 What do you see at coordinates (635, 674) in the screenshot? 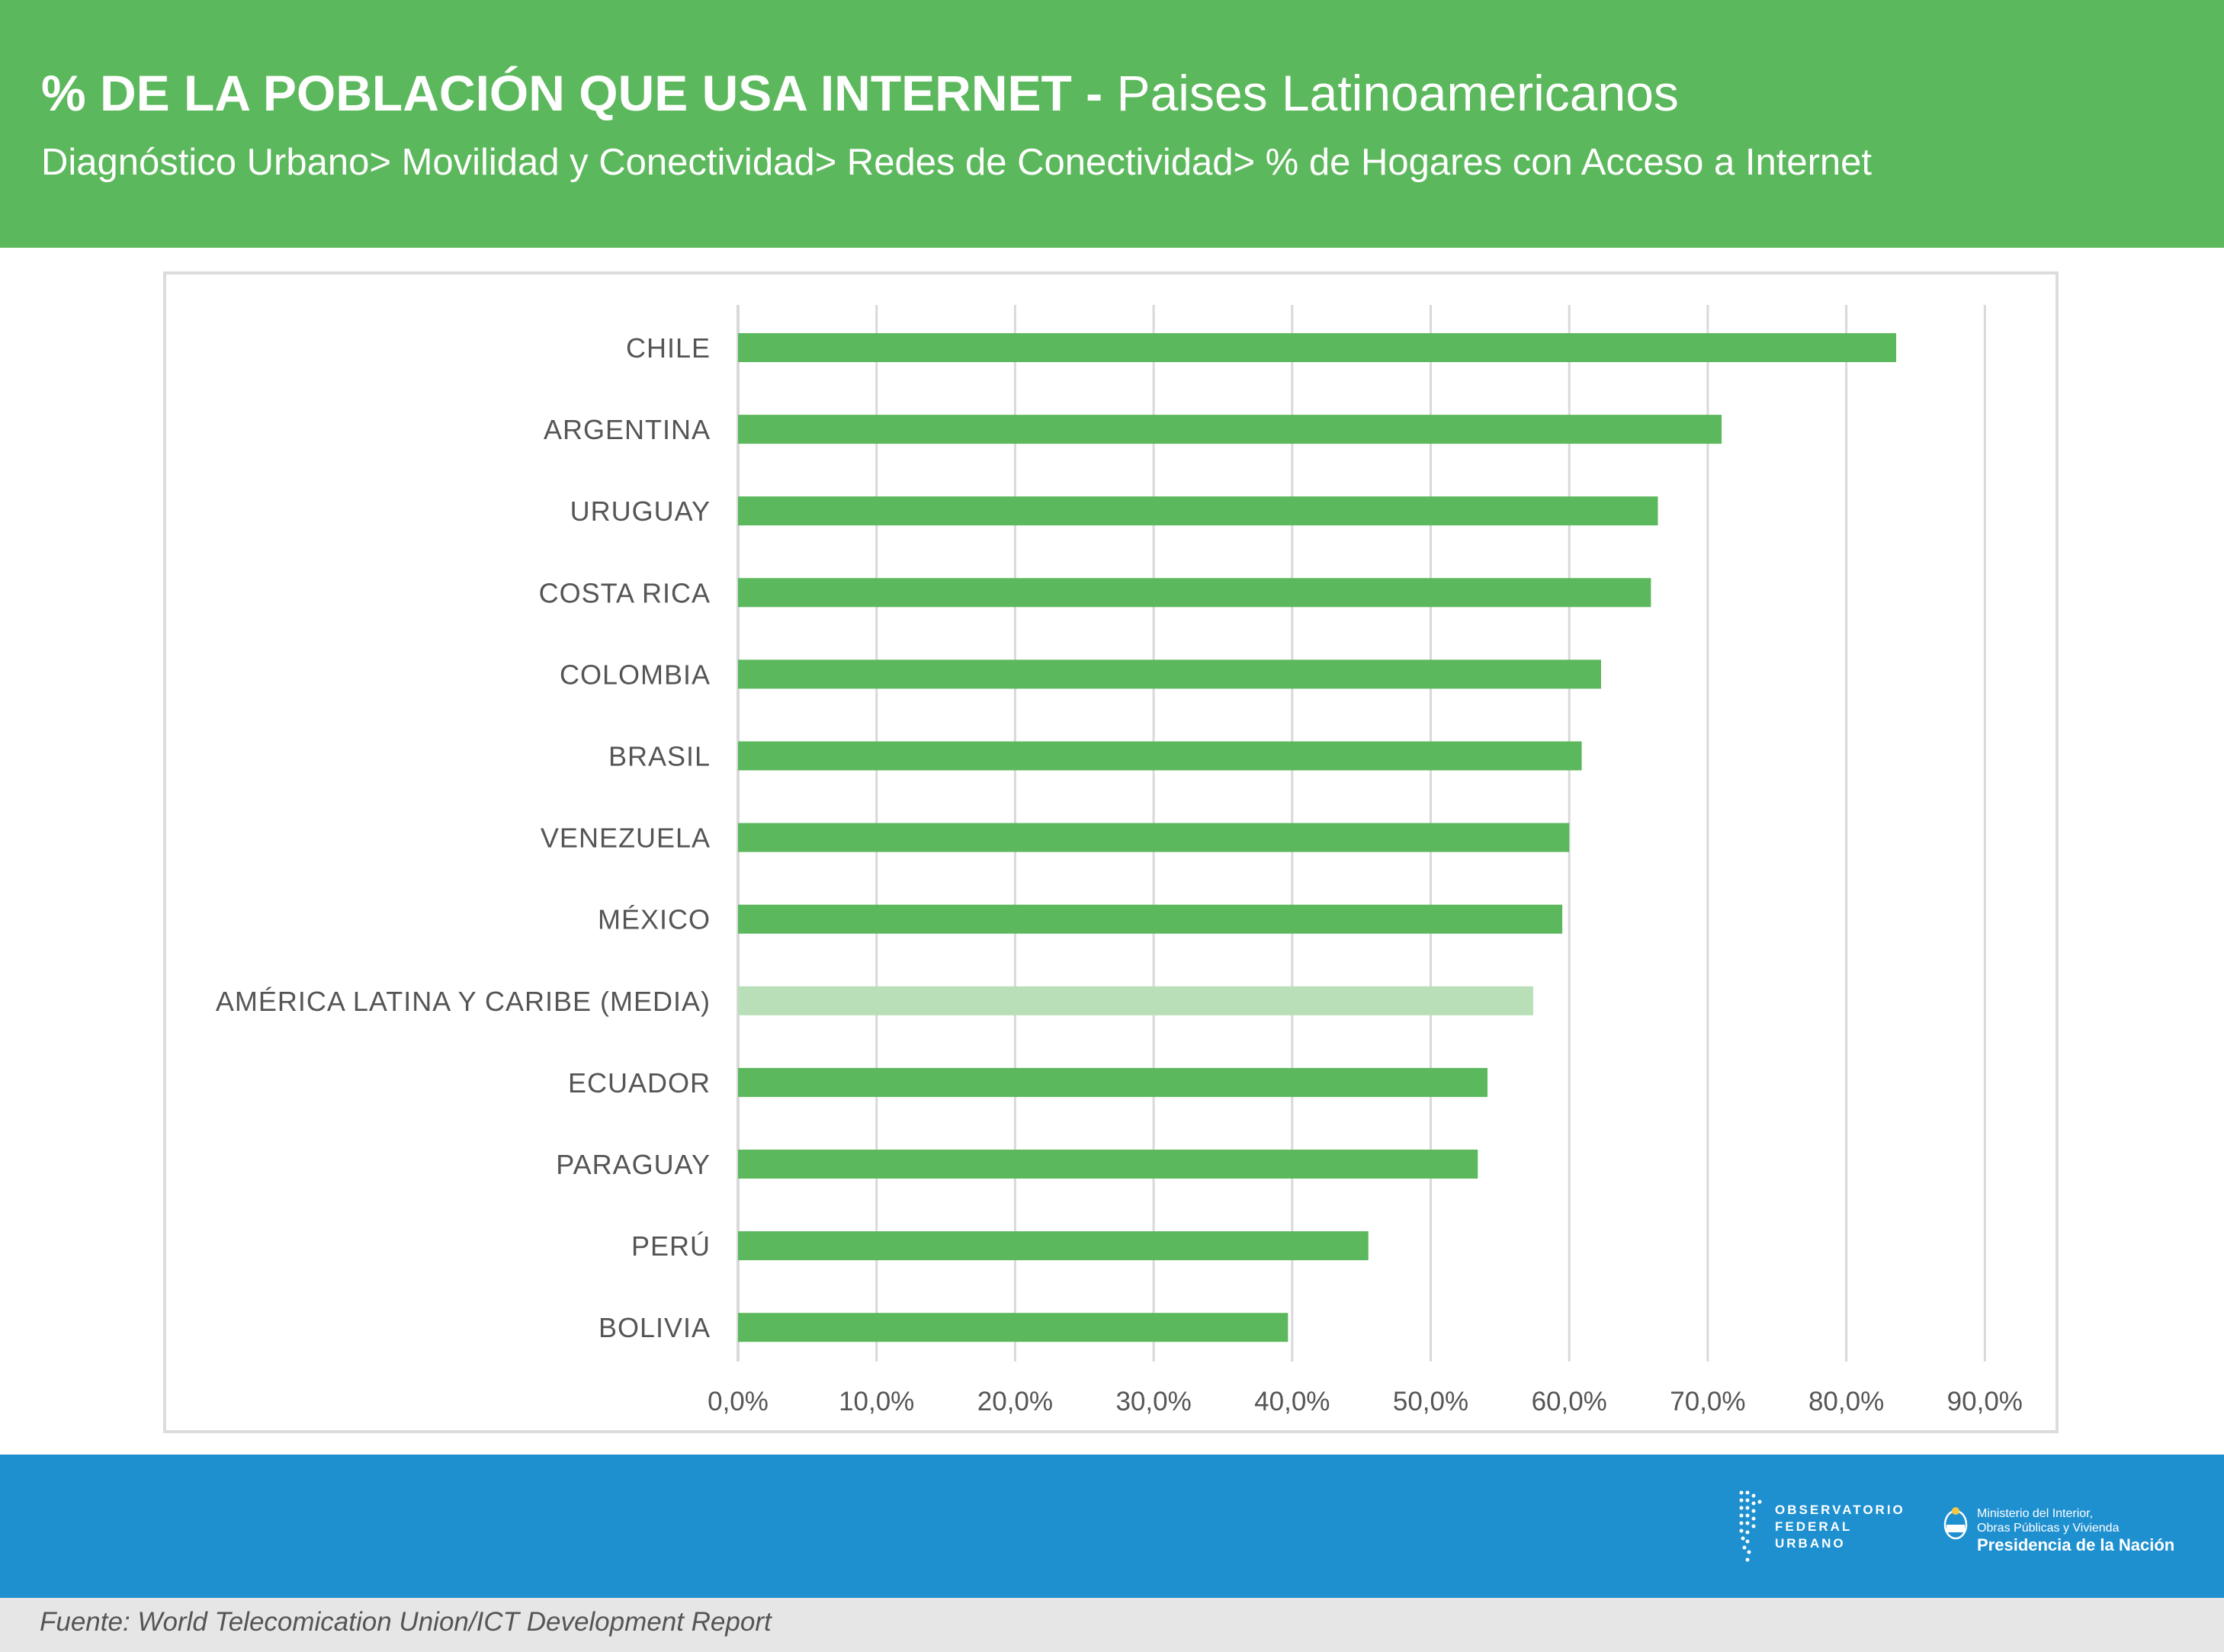
I see `category-label: COLOMBIA` at bounding box center [635, 674].